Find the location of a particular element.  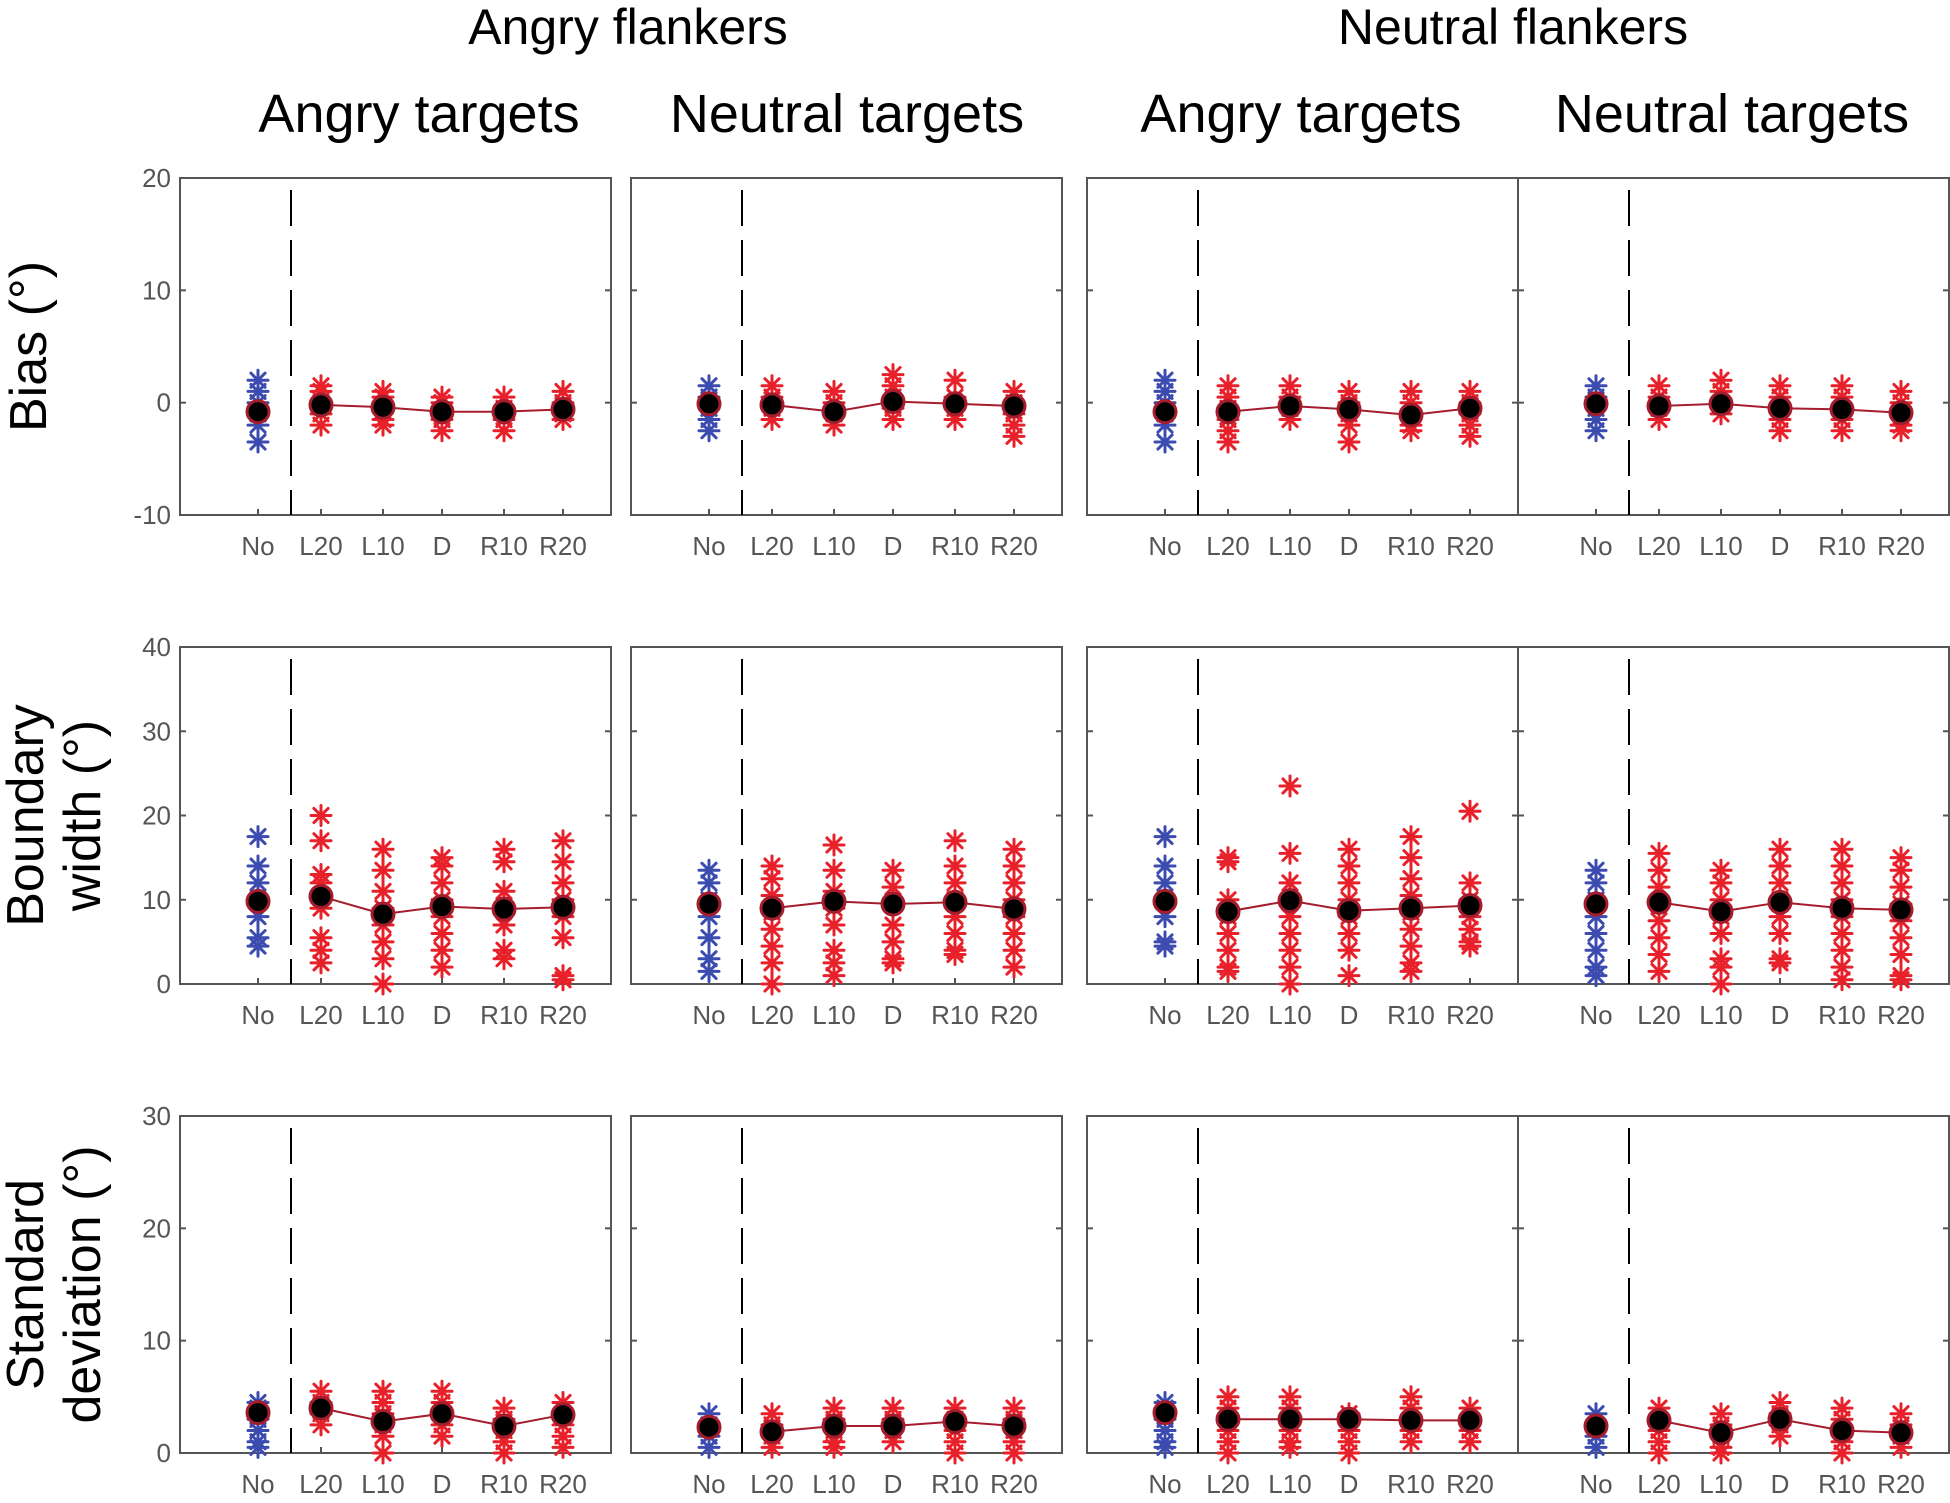

mean-marker-L10 is located at coordinates (1721, 404).